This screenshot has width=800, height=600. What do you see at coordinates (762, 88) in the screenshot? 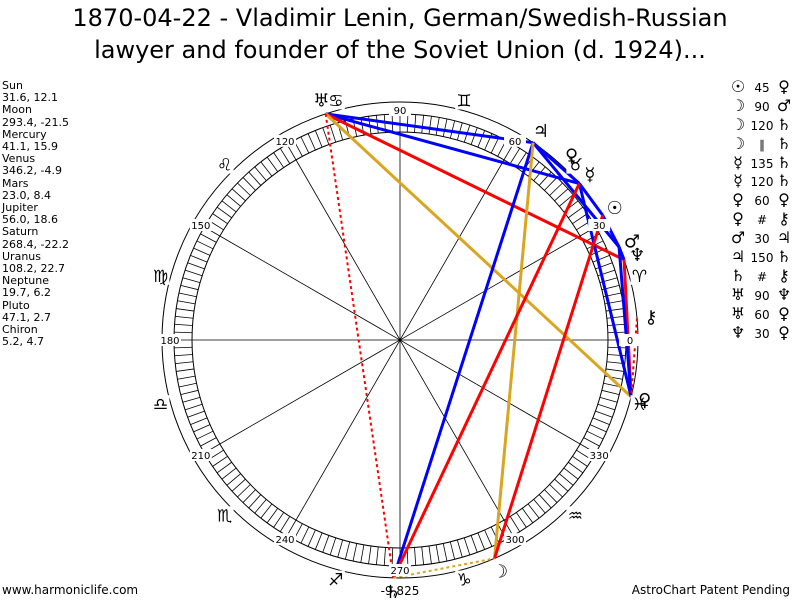
I see `aspect-type: 45` at bounding box center [762, 88].